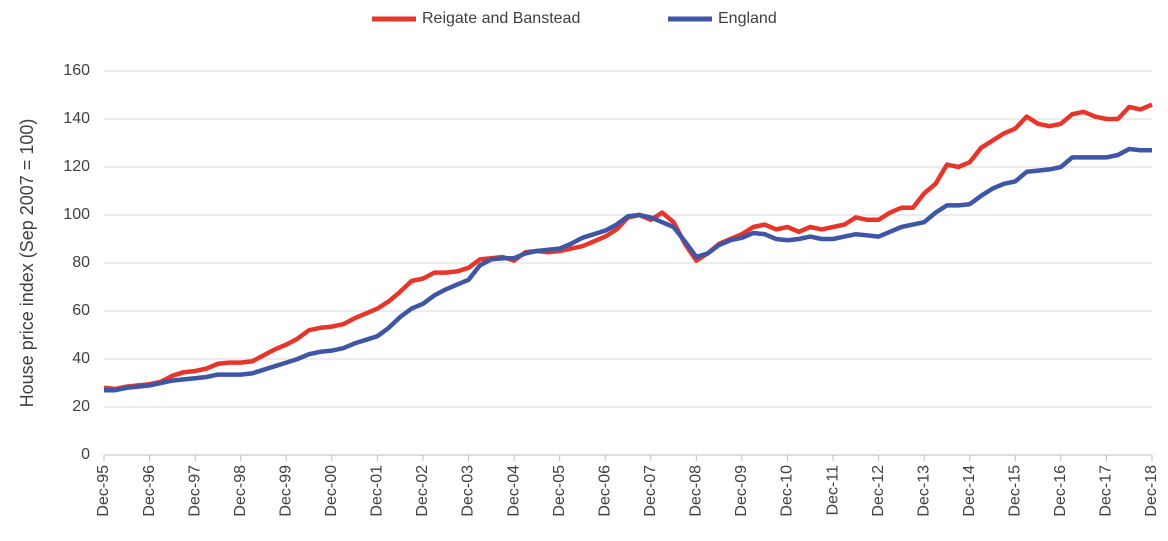  I want to click on x-tick-label: Dec-13, so click(923, 491).